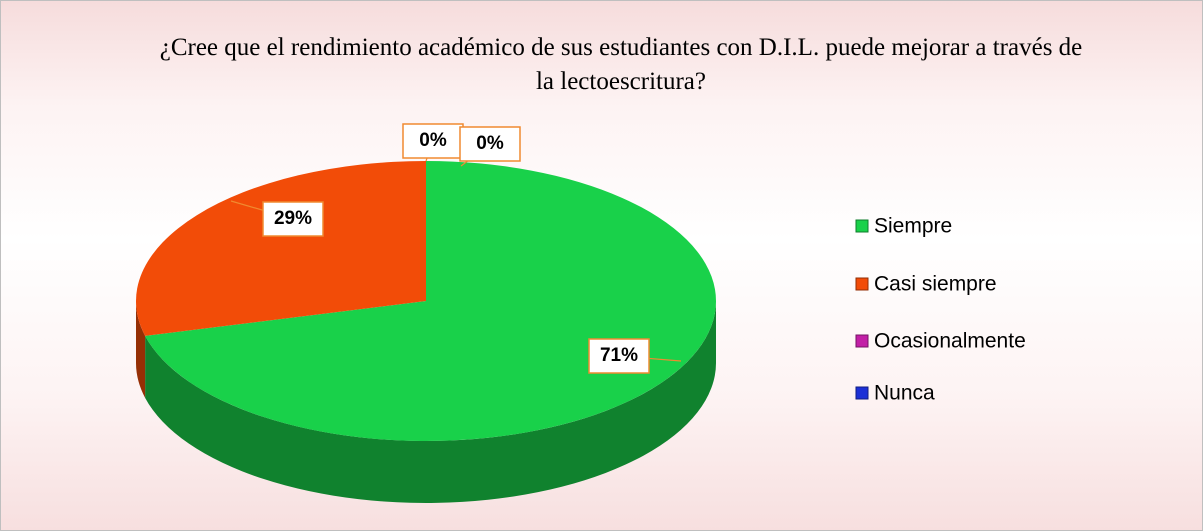 The width and height of the screenshot is (1203, 531). I want to click on legend-label: Ocasionalmente, so click(950, 341).